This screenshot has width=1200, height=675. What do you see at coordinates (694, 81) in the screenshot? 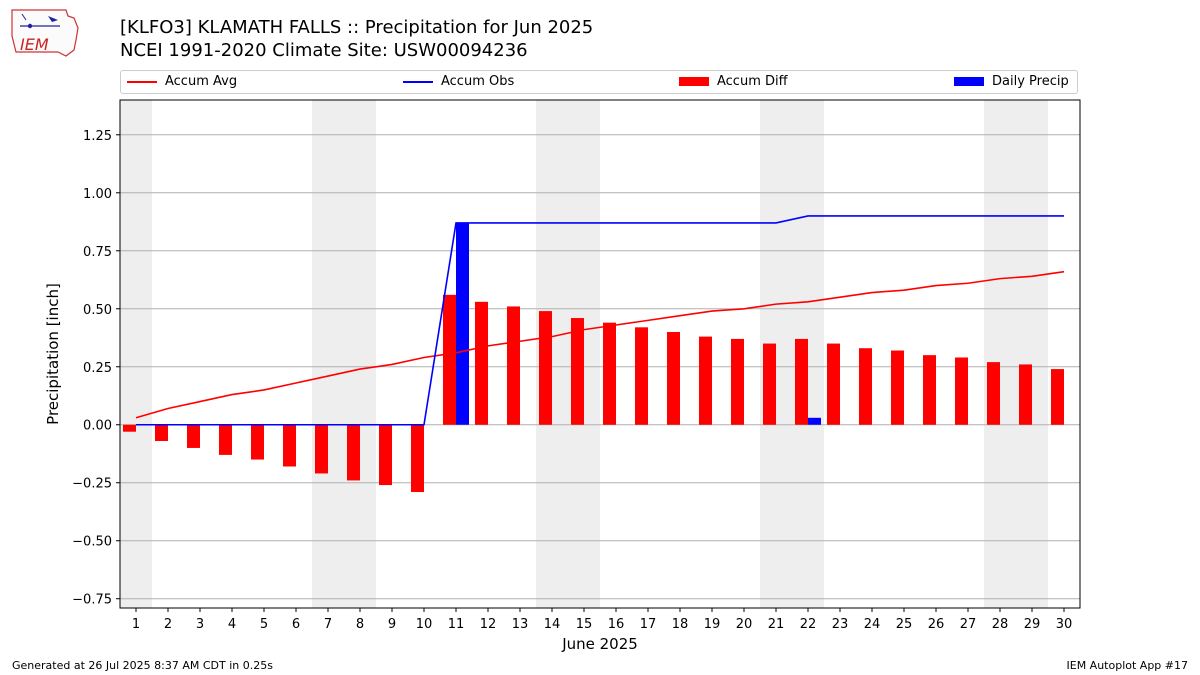
I see `legend-swatch-accum-diff` at bounding box center [694, 81].